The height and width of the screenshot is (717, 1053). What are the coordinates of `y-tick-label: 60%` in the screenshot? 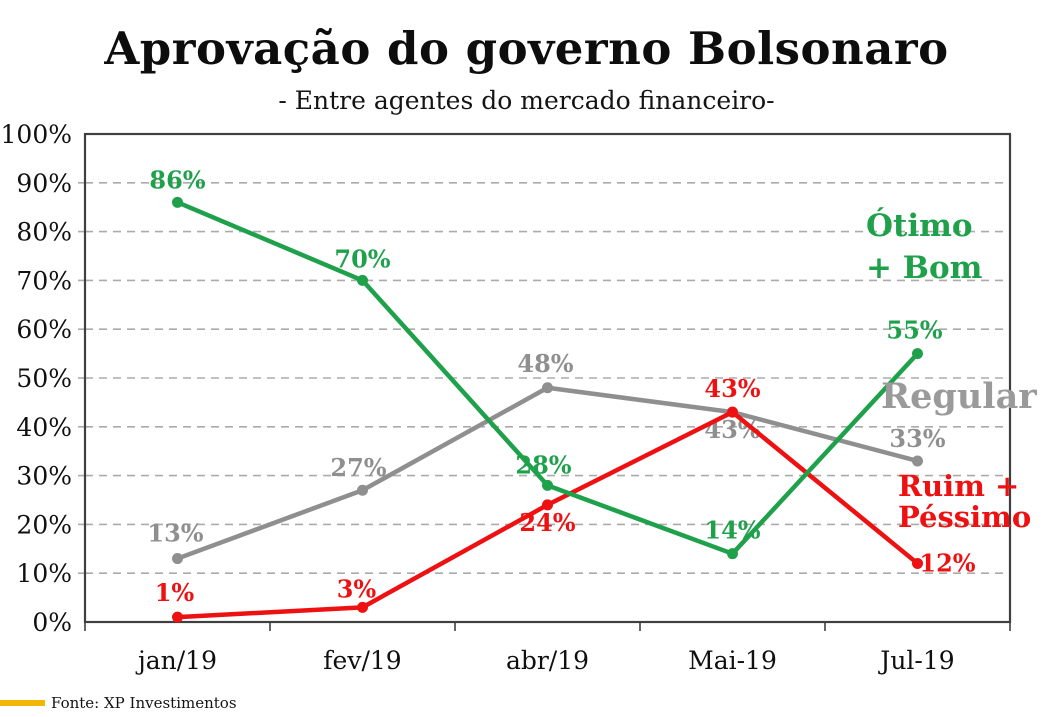 It's located at (44, 329).